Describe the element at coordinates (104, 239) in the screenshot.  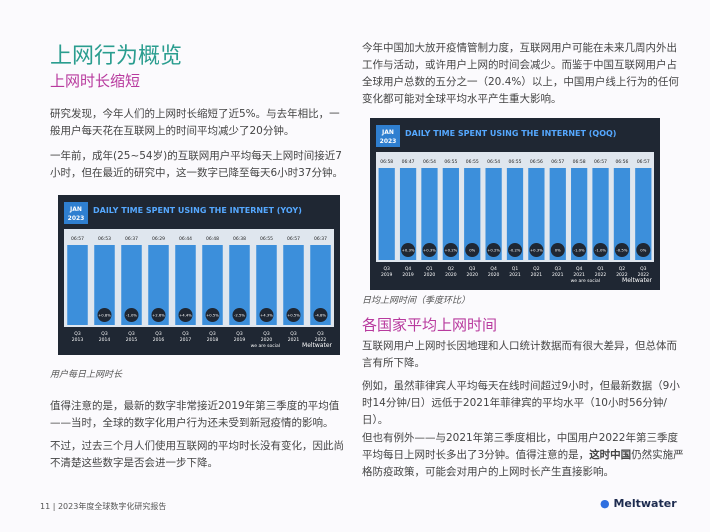
I see `value-label: 06:53` at that location.